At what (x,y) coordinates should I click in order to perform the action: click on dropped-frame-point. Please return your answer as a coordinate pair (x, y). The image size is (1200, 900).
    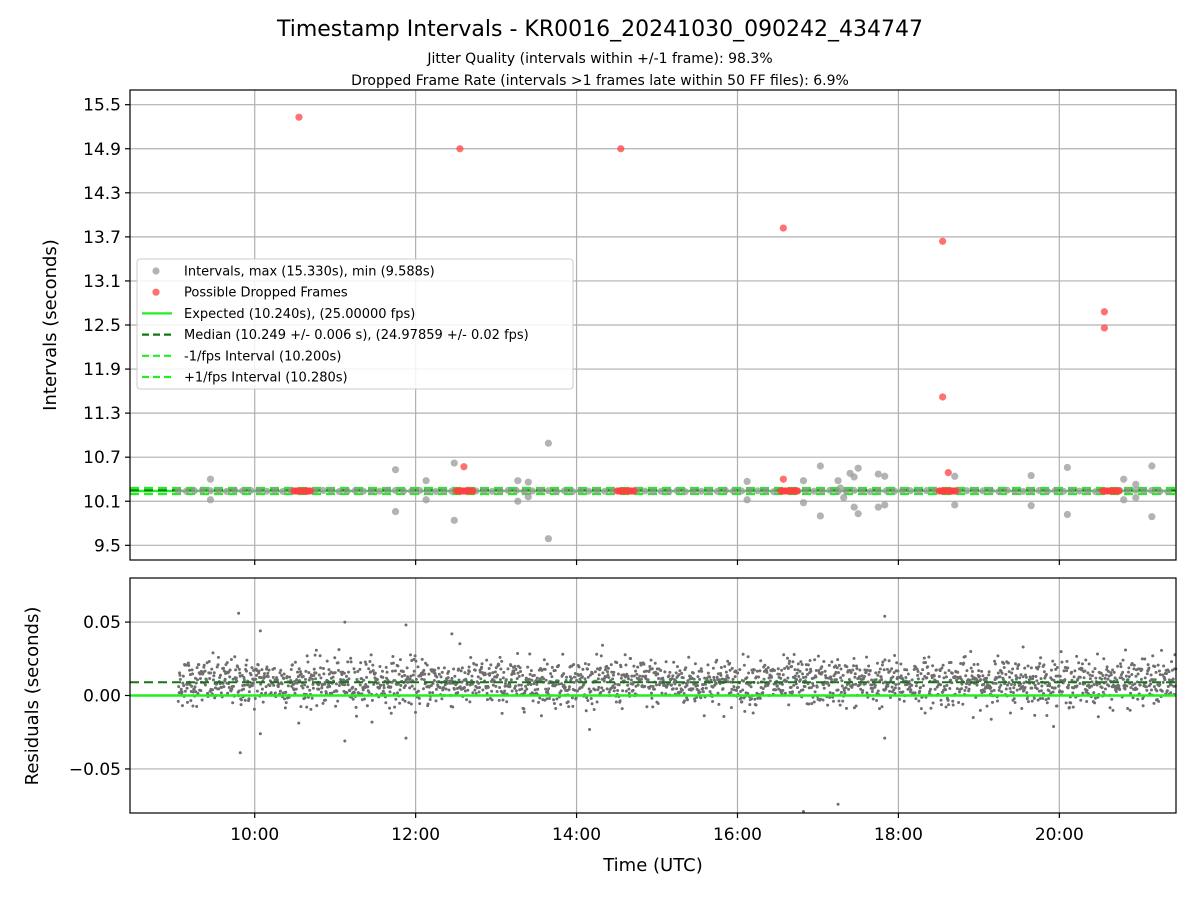
    Looking at the image, I should click on (1119, 491).